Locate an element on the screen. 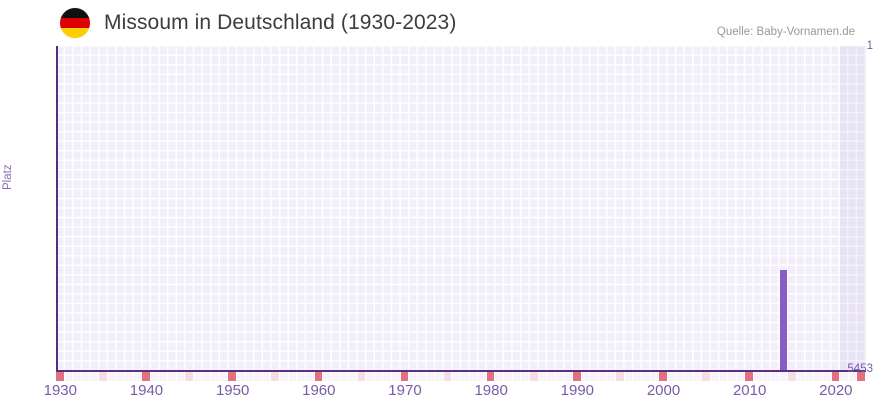 Image resolution: width=873 pixels, height=412 pixels. year-cell-1982 is located at coordinates (508, 376).